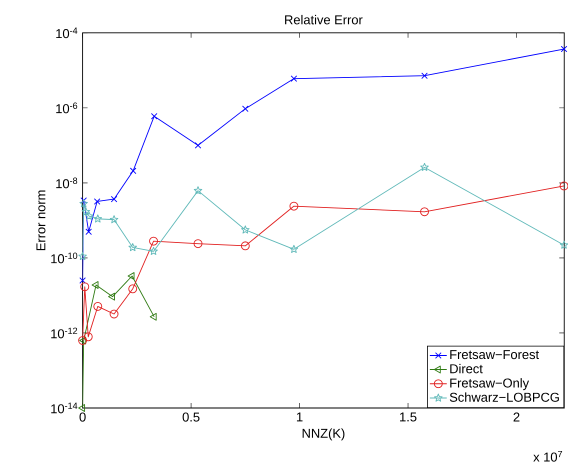  What do you see at coordinates (466, 369) in the screenshot?
I see `legend-label: Direct` at bounding box center [466, 369].